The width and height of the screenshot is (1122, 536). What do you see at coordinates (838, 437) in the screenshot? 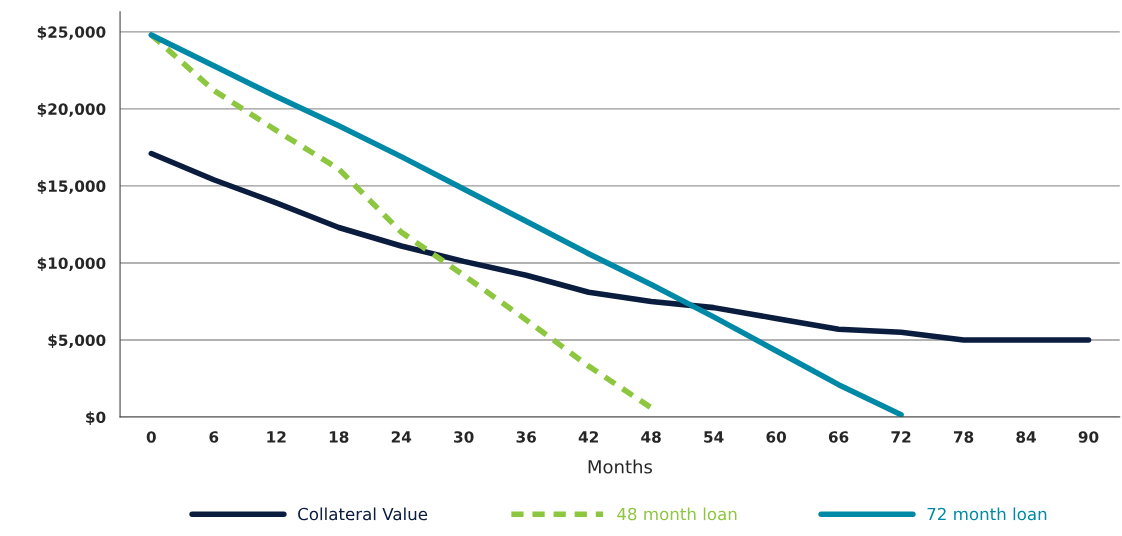
I see `x-tick-label: 66` at bounding box center [838, 437].